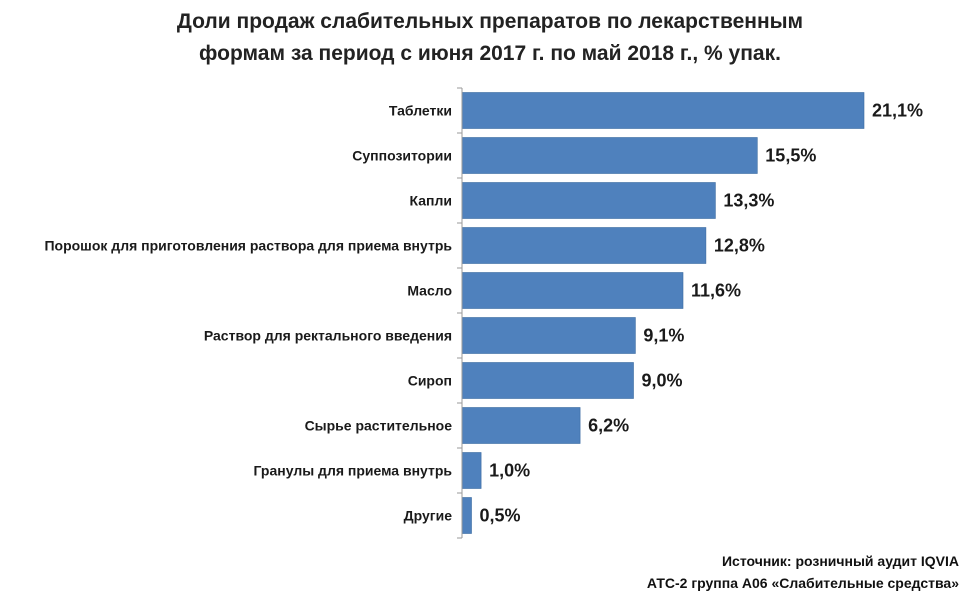  Describe the element at coordinates (328, 336) in the screenshot. I see `category-label: Раствор для ректального введения` at that location.